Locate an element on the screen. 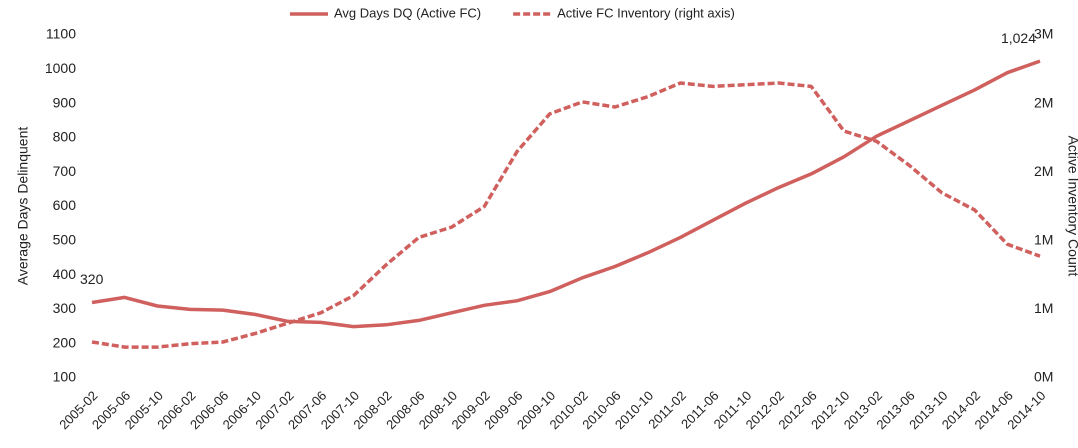 This screenshot has height=448, width=1078. y2-axis-label: Active Inventory Count is located at coordinates (1071, 206).